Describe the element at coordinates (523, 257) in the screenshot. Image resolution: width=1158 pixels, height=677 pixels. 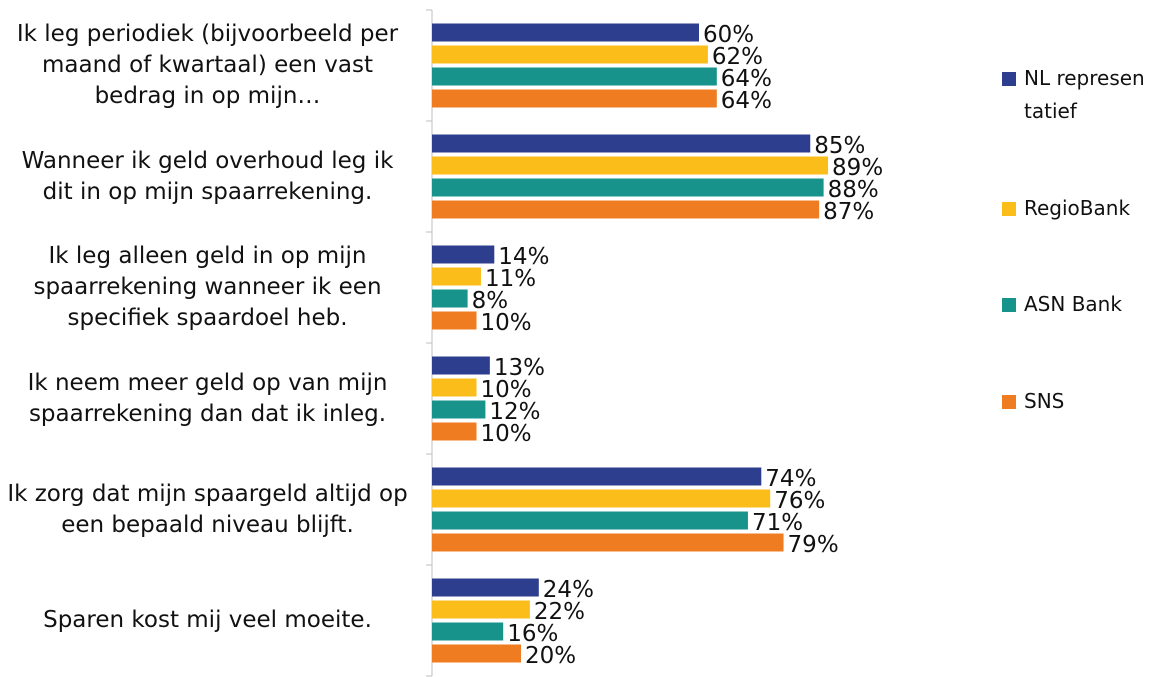
I see `value-label: 14%` at that location.